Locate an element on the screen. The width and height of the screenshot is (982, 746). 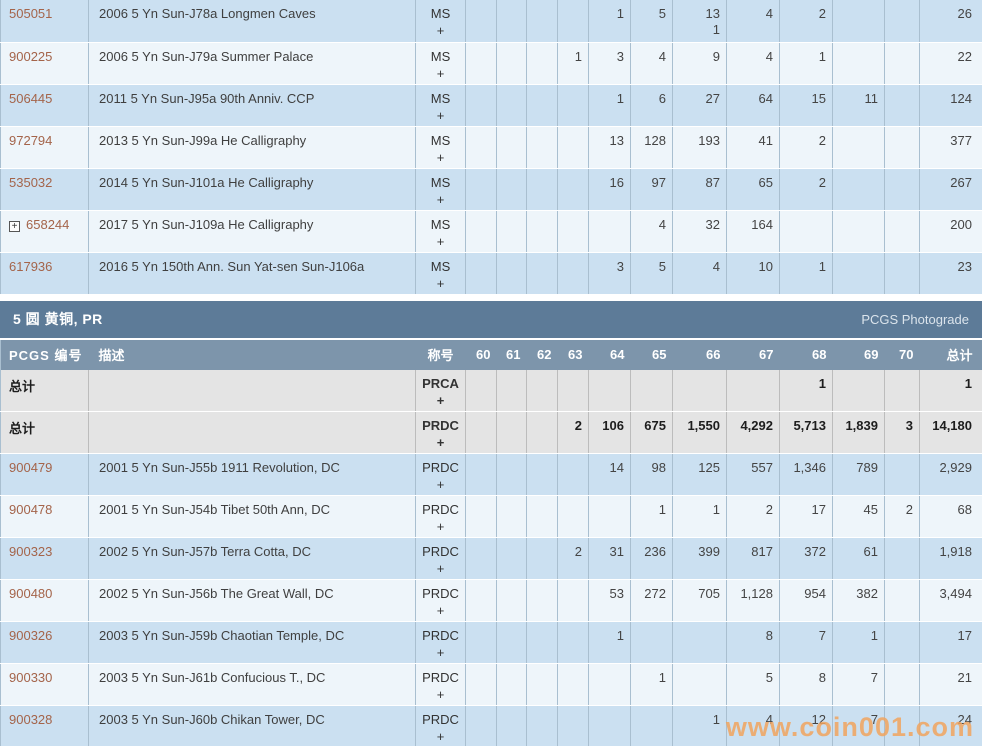
column-header-grade-69: 69 is located at coordinates (858, 354).